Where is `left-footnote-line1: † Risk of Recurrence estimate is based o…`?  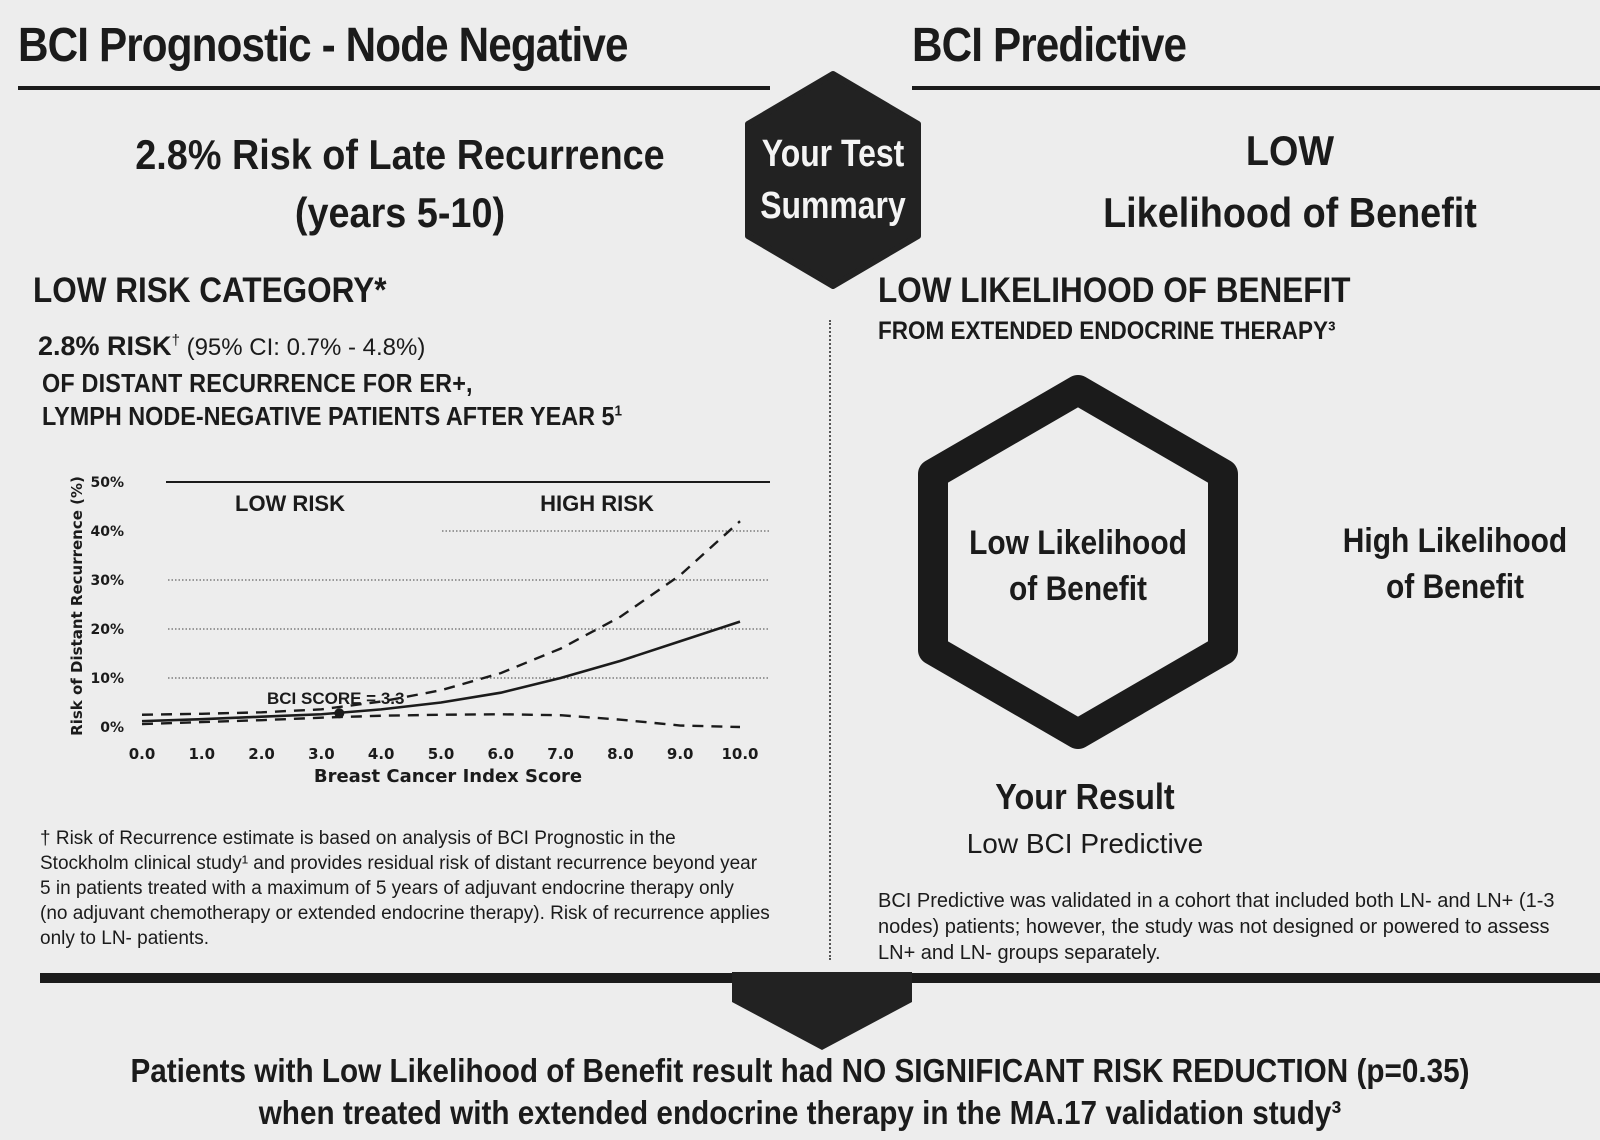
left-footnote-line1: † Risk of Recurrence estimate is based o… is located at coordinates (358, 838).